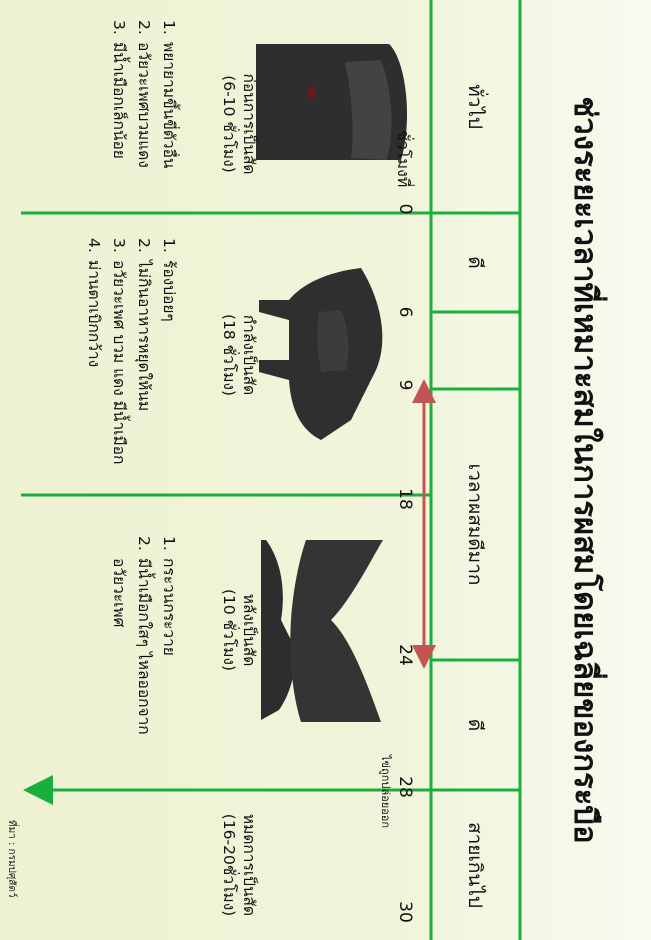  What do you see at coordinates (322, 631) in the screenshot?
I see `buffalo-image-after` at bounding box center [322, 631].